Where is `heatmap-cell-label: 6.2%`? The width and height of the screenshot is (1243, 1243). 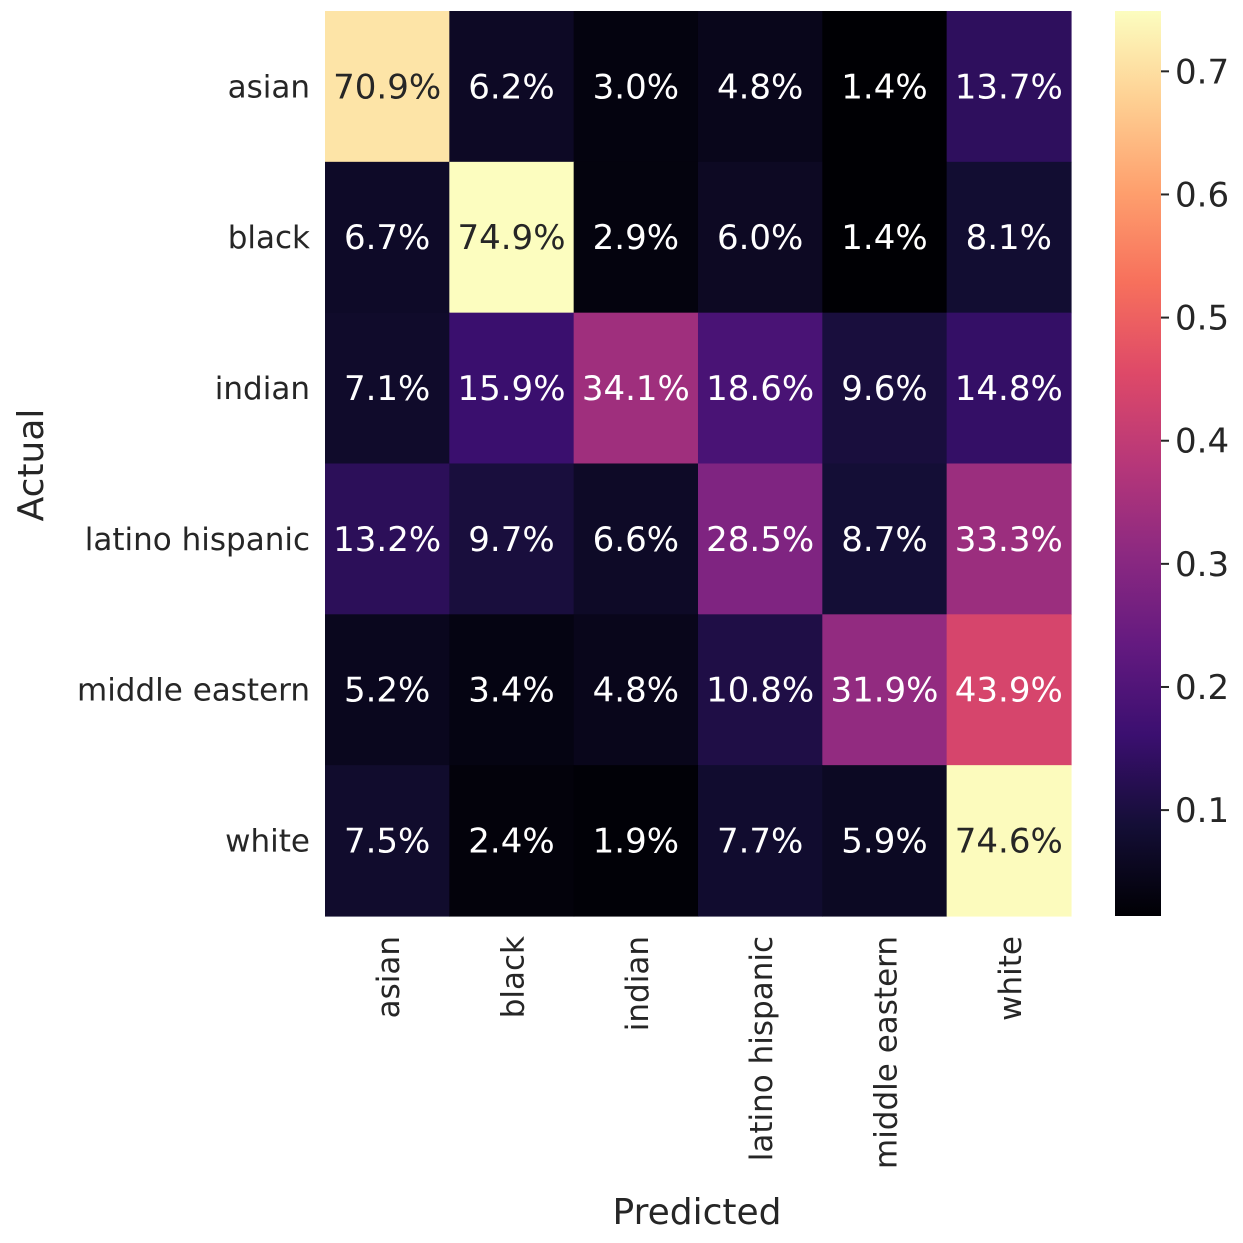 heatmap-cell-label: 6.2% is located at coordinates (511, 87).